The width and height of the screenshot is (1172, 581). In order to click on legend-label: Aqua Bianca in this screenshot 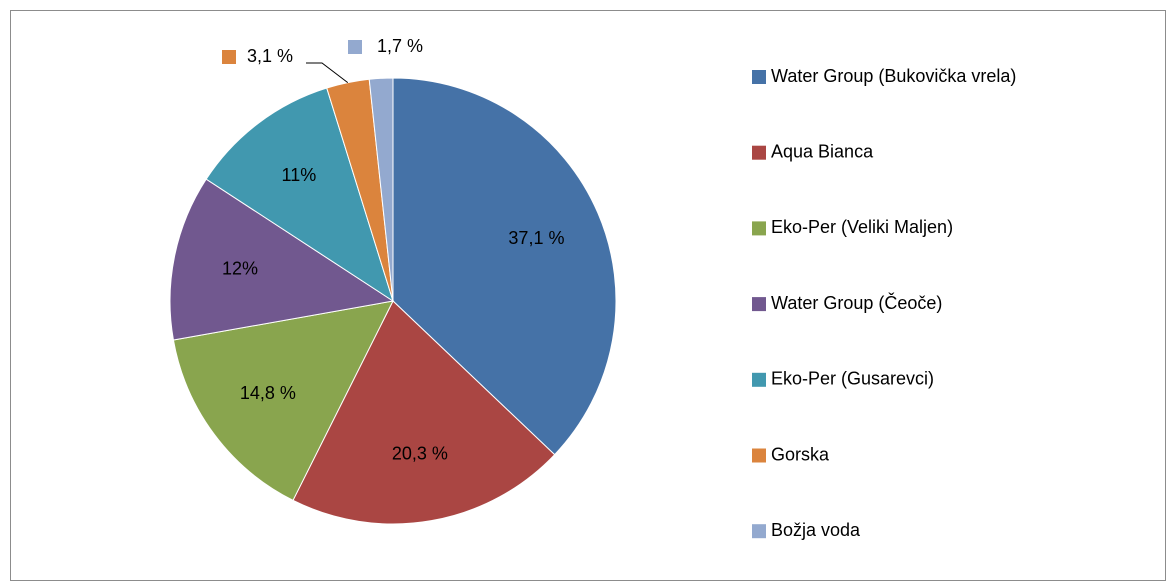, I will do `click(822, 151)`.